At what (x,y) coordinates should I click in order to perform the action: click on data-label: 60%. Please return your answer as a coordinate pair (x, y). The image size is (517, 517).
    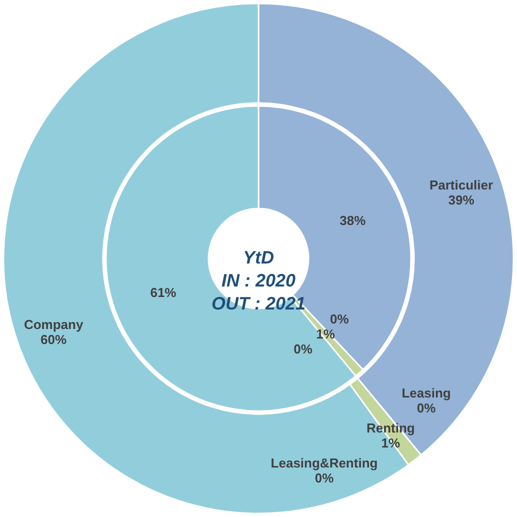
    Looking at the image, I should click on (53, 340).